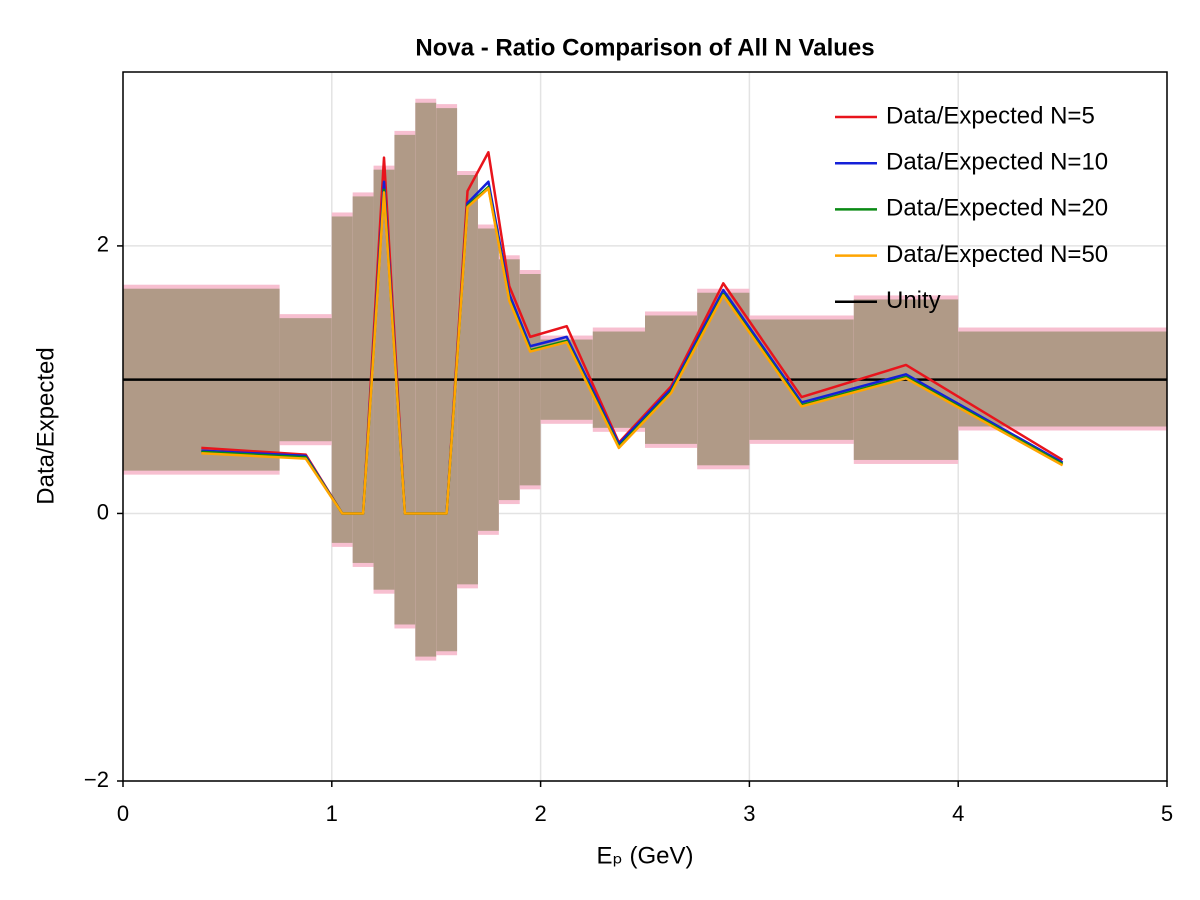 This screenshot has width=1200, height=900. I want to click on x-tick-label: 1, so click(332, 813).